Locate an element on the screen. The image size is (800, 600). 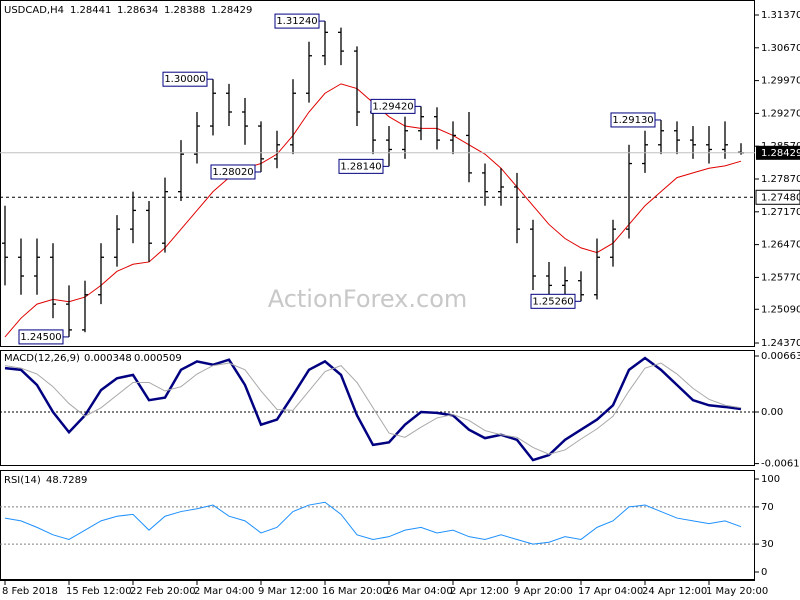
y-tick-label: 0.00 is located at coordinates (772, 412).